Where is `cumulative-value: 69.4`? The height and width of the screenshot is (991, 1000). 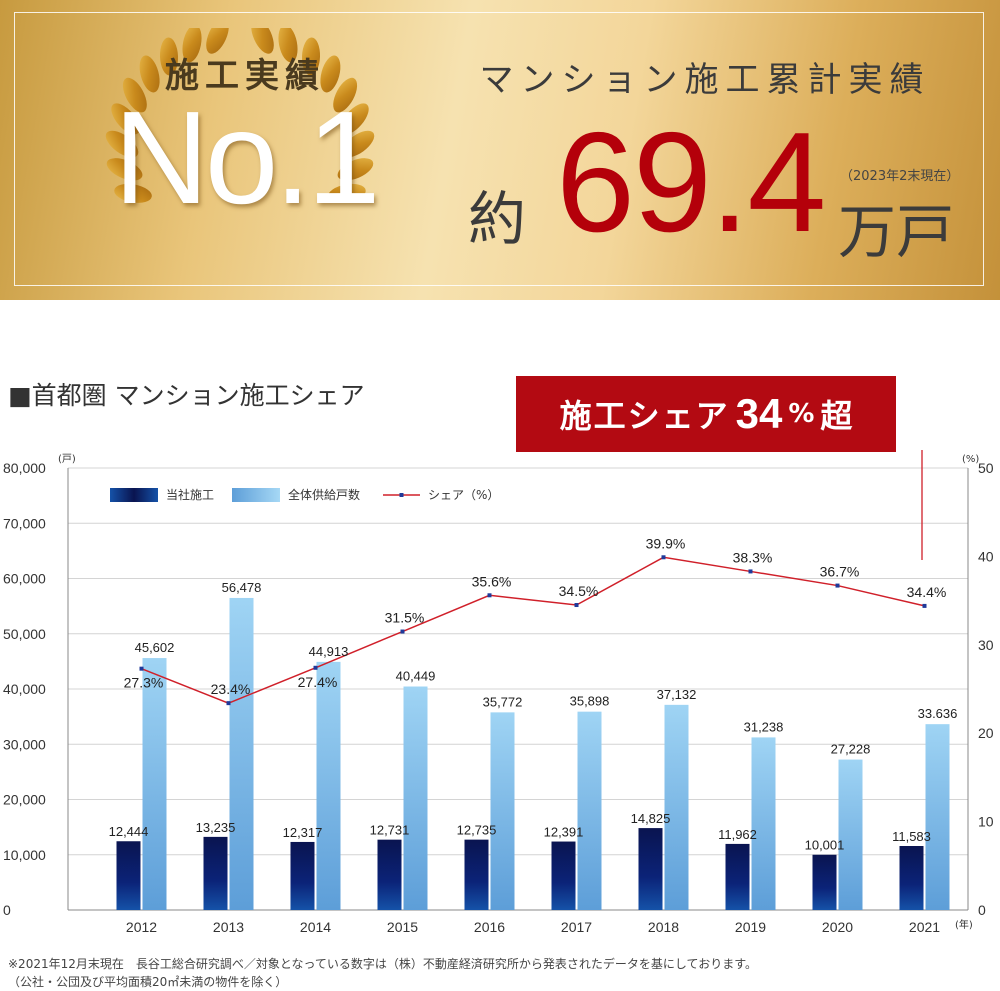 cumulative-value: 69.4 is located at coordinates (691, 182).